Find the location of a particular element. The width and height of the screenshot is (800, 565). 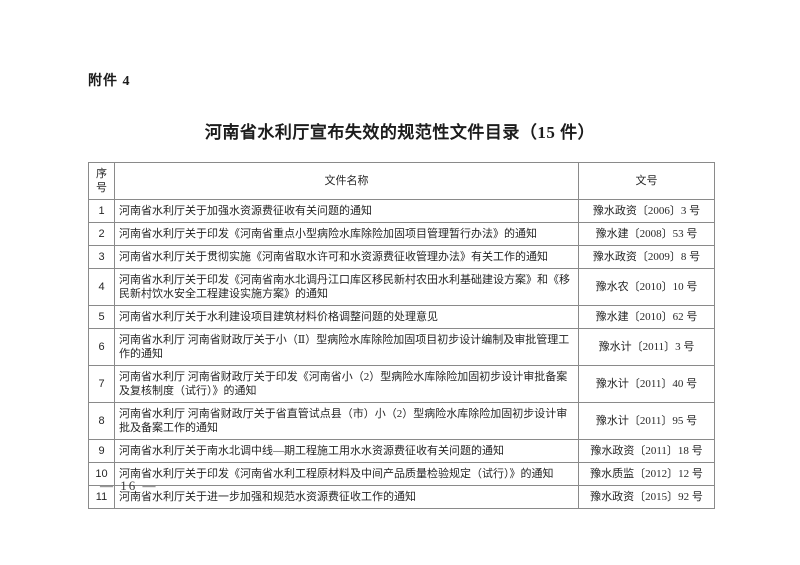

header-document-number: 文号 is located at coordinates (646, 181).